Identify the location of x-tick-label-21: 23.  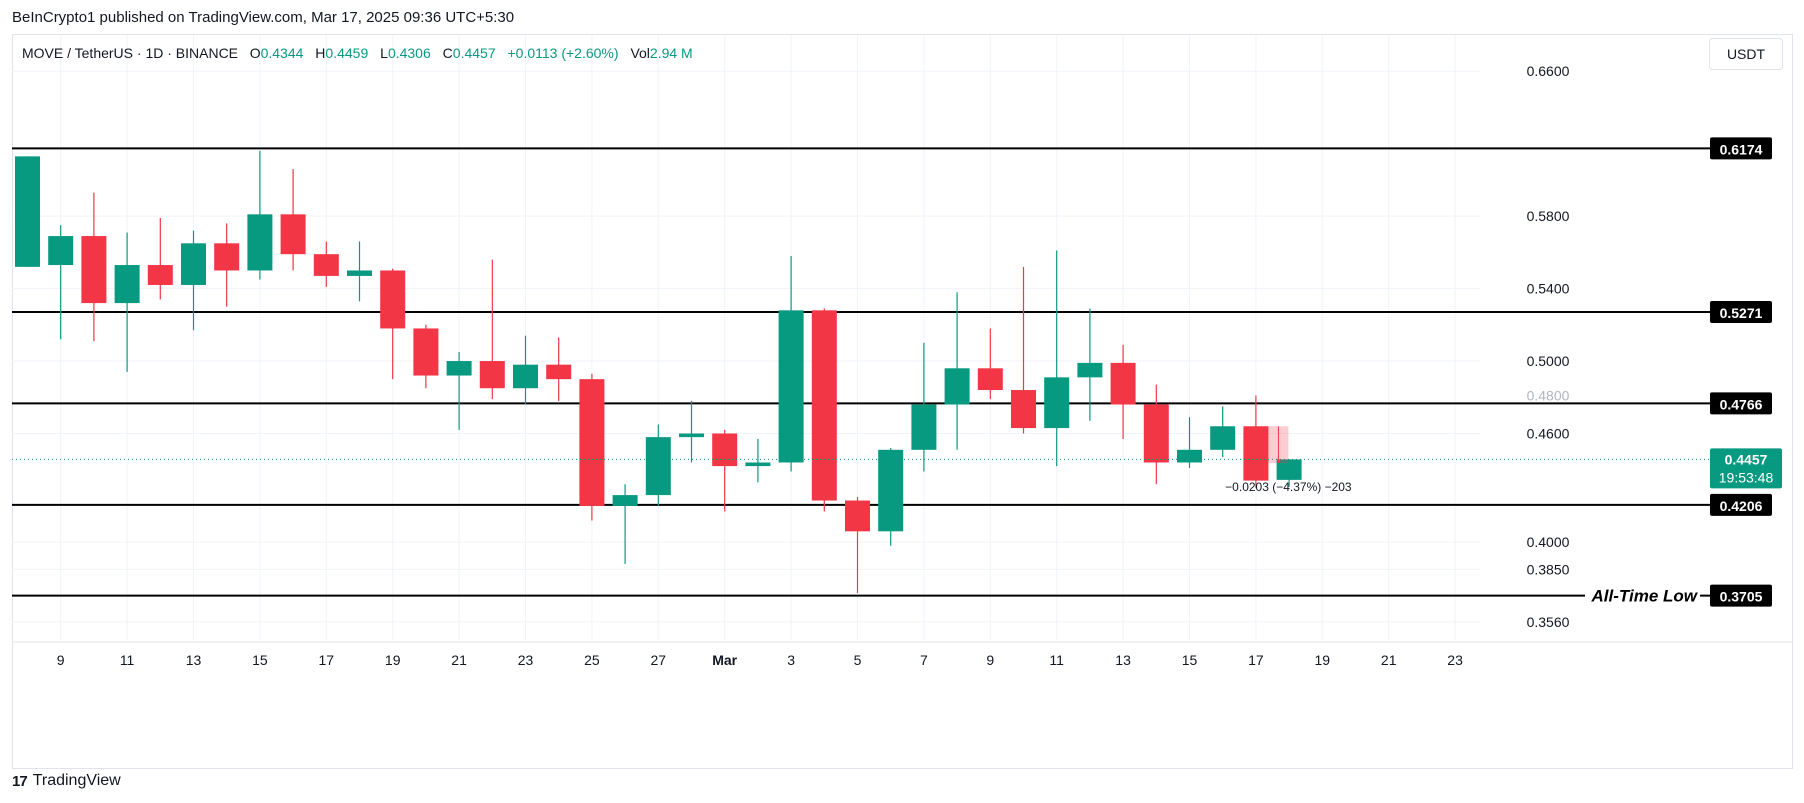
(1455, 660).